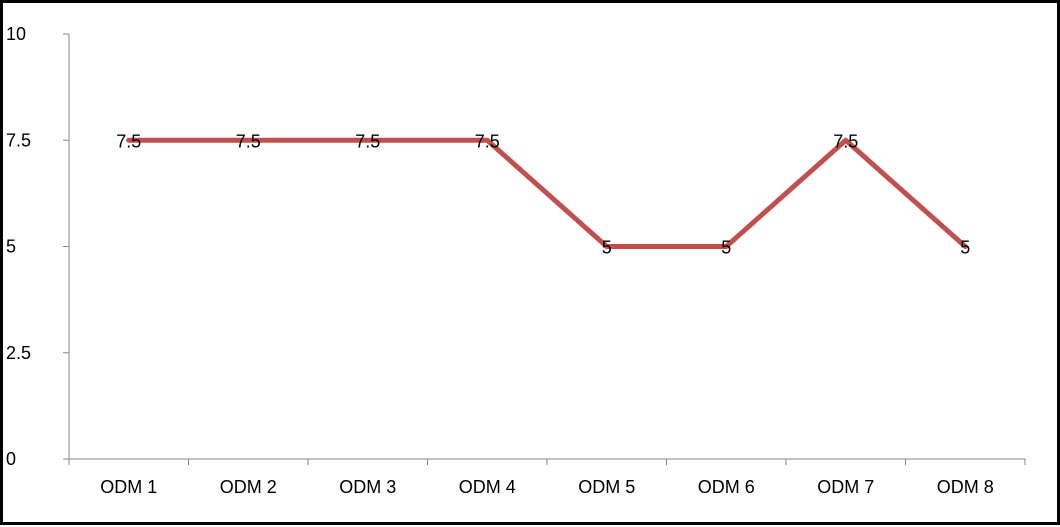  What do you see at coordinates (16, 34) in the screenshot?
I see `y-tick-label: 10` at bounding box center [16, 34].